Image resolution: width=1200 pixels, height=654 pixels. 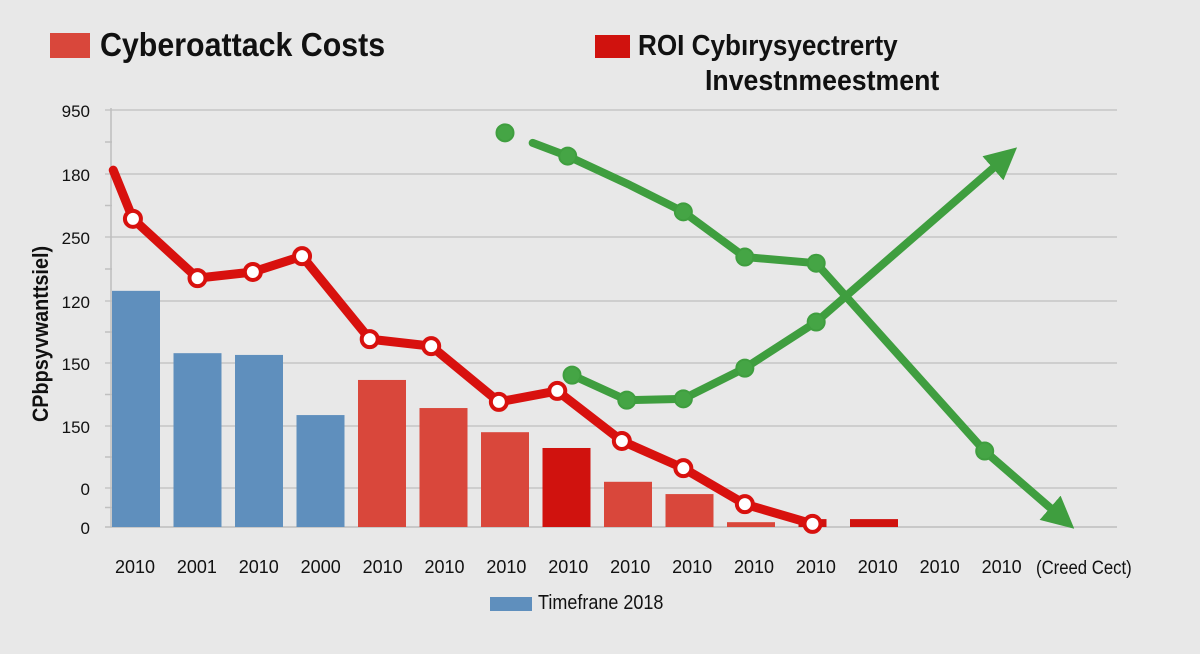 I want to click on legend-label-timeframe: Timefrane 2018, so click(x=601, y=603).